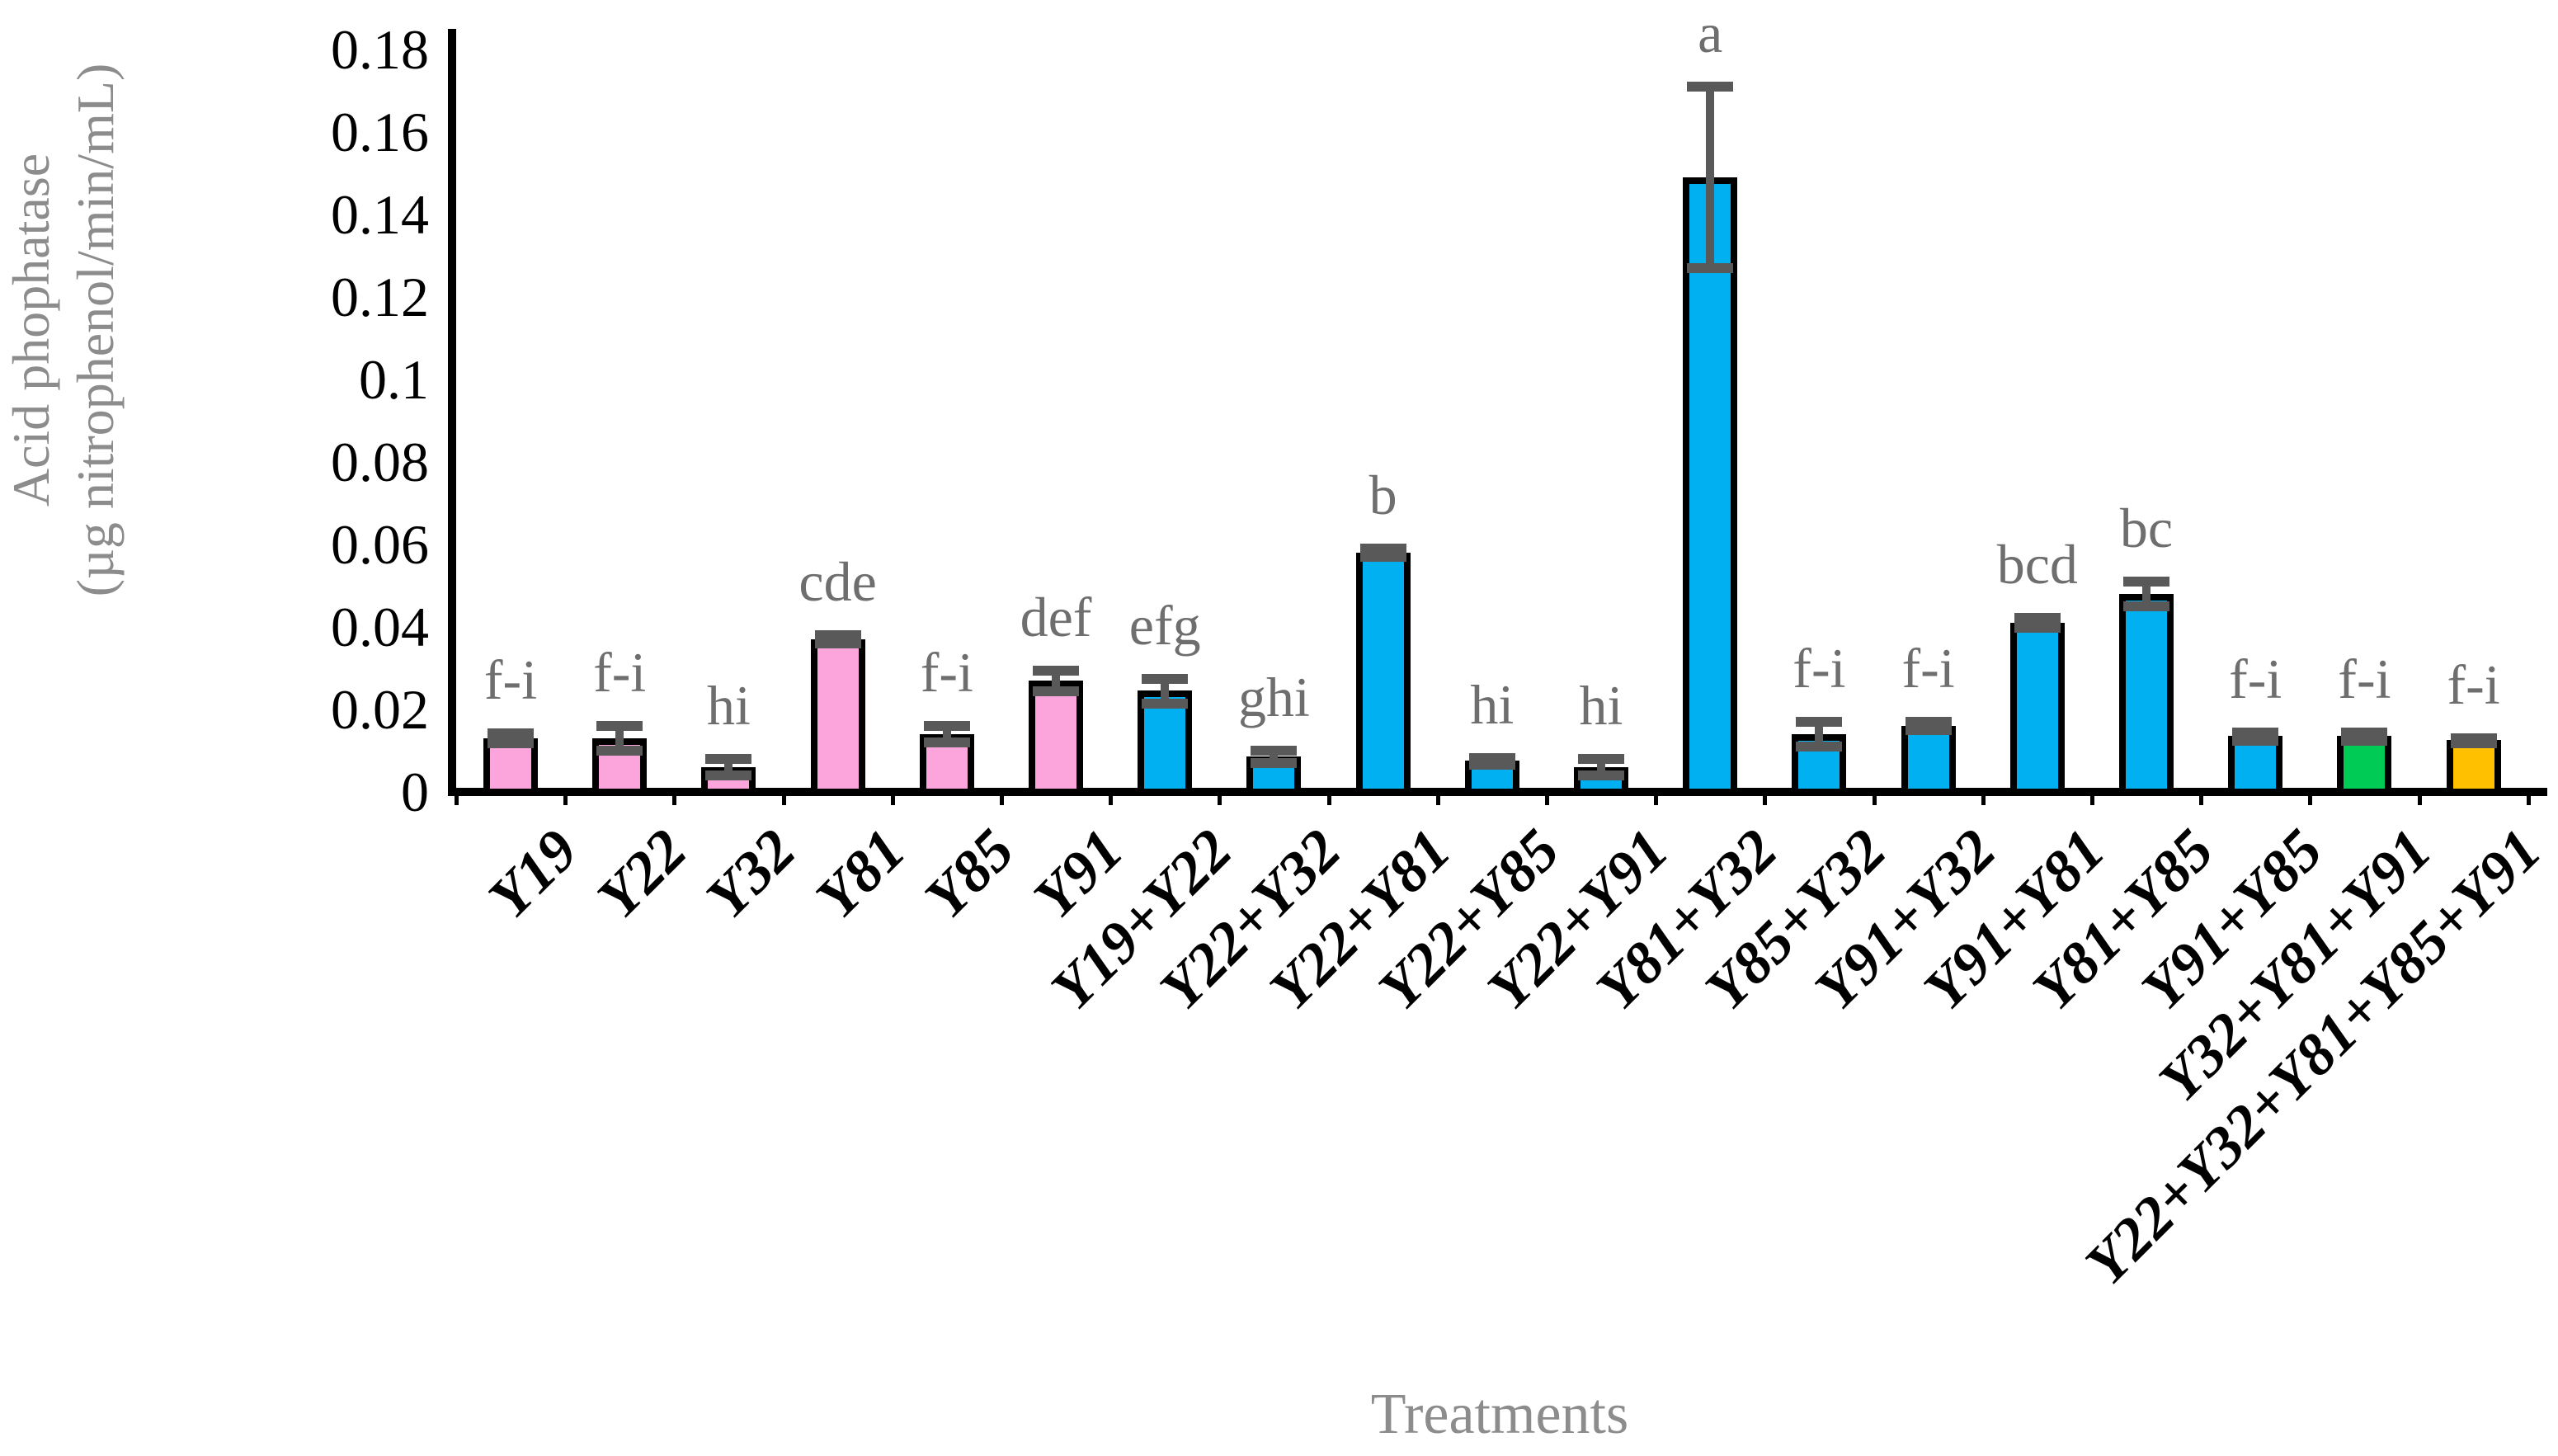 The width and height of the screenshot is (2558, 1456). I want to click on significance-letter: def, so click(1056, 616).